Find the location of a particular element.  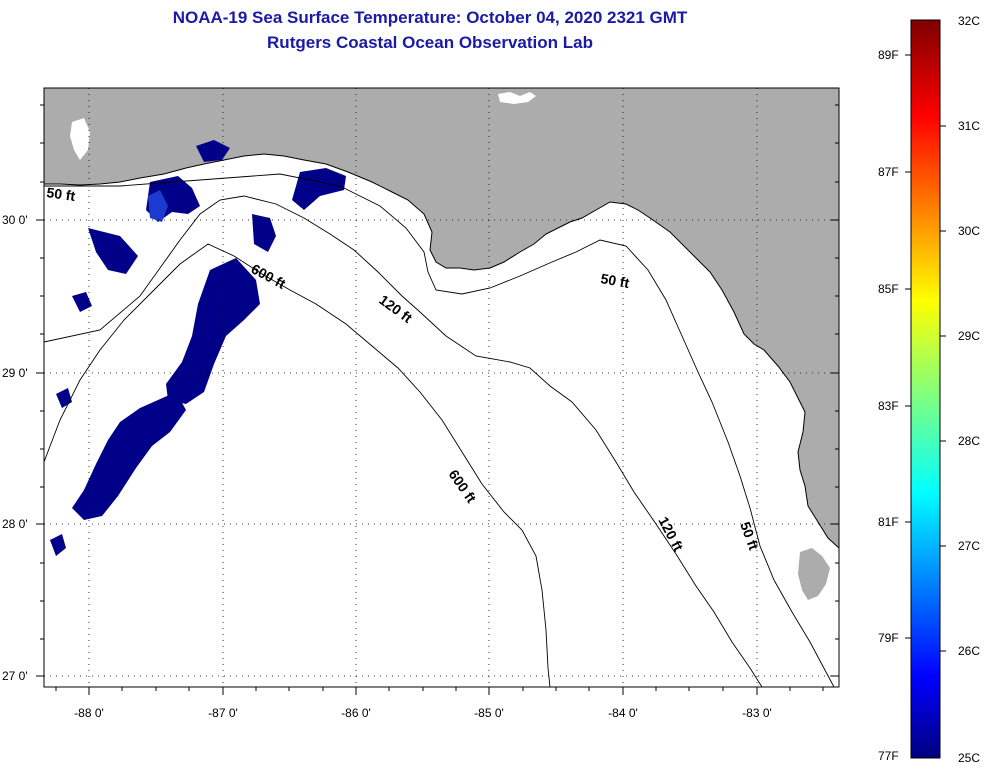

colorbar-f-label: 77F is located at coordinates (888, 756).